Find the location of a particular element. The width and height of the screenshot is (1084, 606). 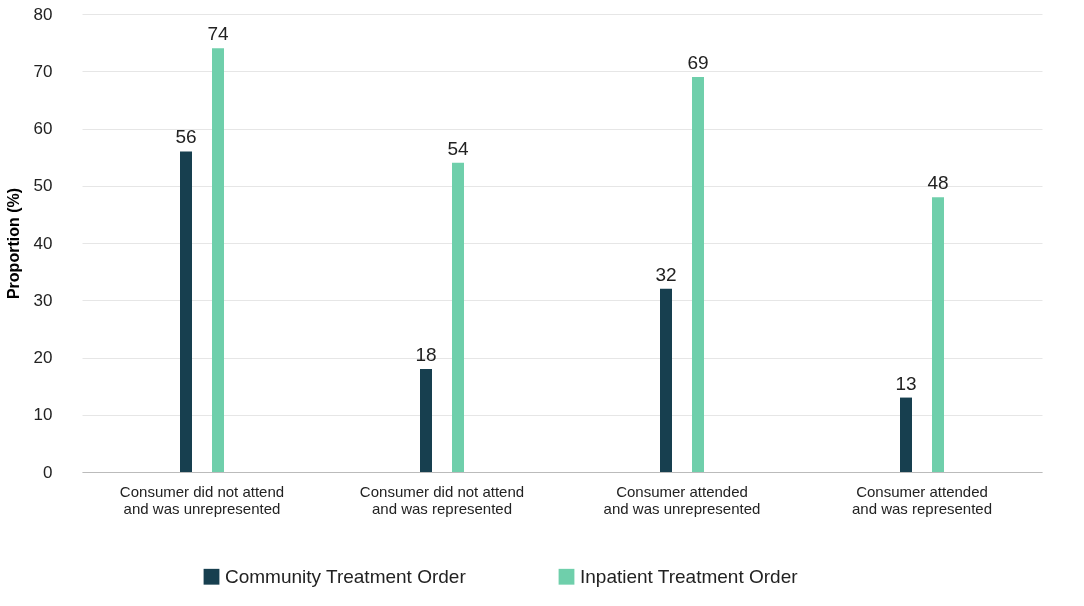

y-tick-label: 20 is located at coordinates (43, 357).